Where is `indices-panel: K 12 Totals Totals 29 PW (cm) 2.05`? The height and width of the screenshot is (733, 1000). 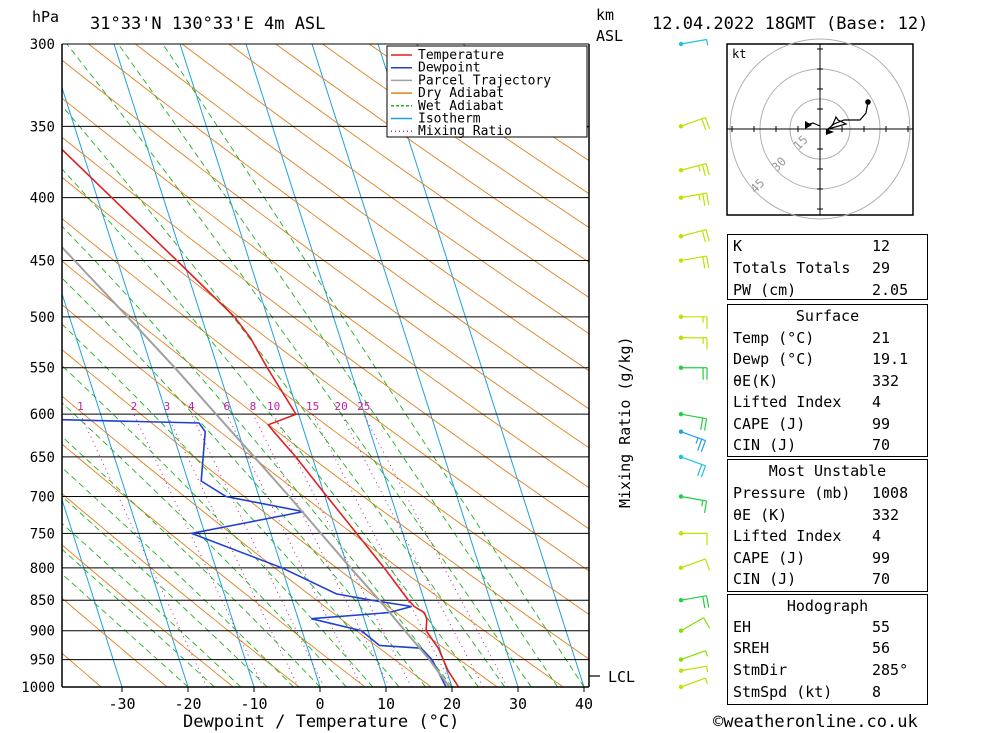
indices-panel: K 12 Totals Totals 29 PW (cm) 2.05 is located at coordinates (827, 267).